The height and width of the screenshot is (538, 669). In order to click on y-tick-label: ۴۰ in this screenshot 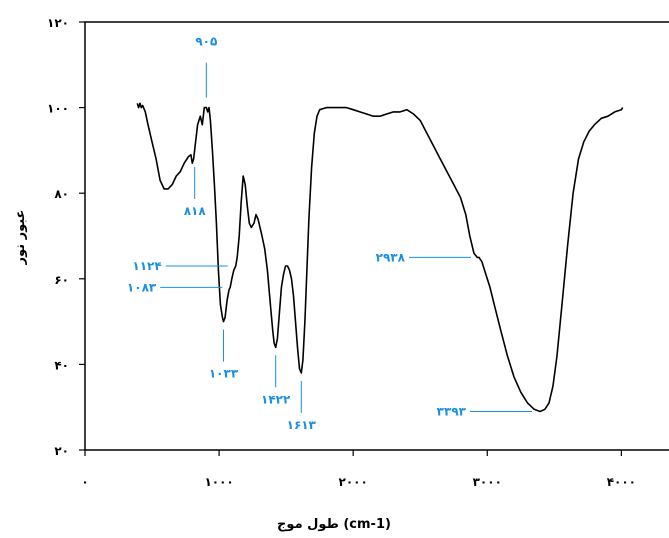, I will do `click(61, 365)`.